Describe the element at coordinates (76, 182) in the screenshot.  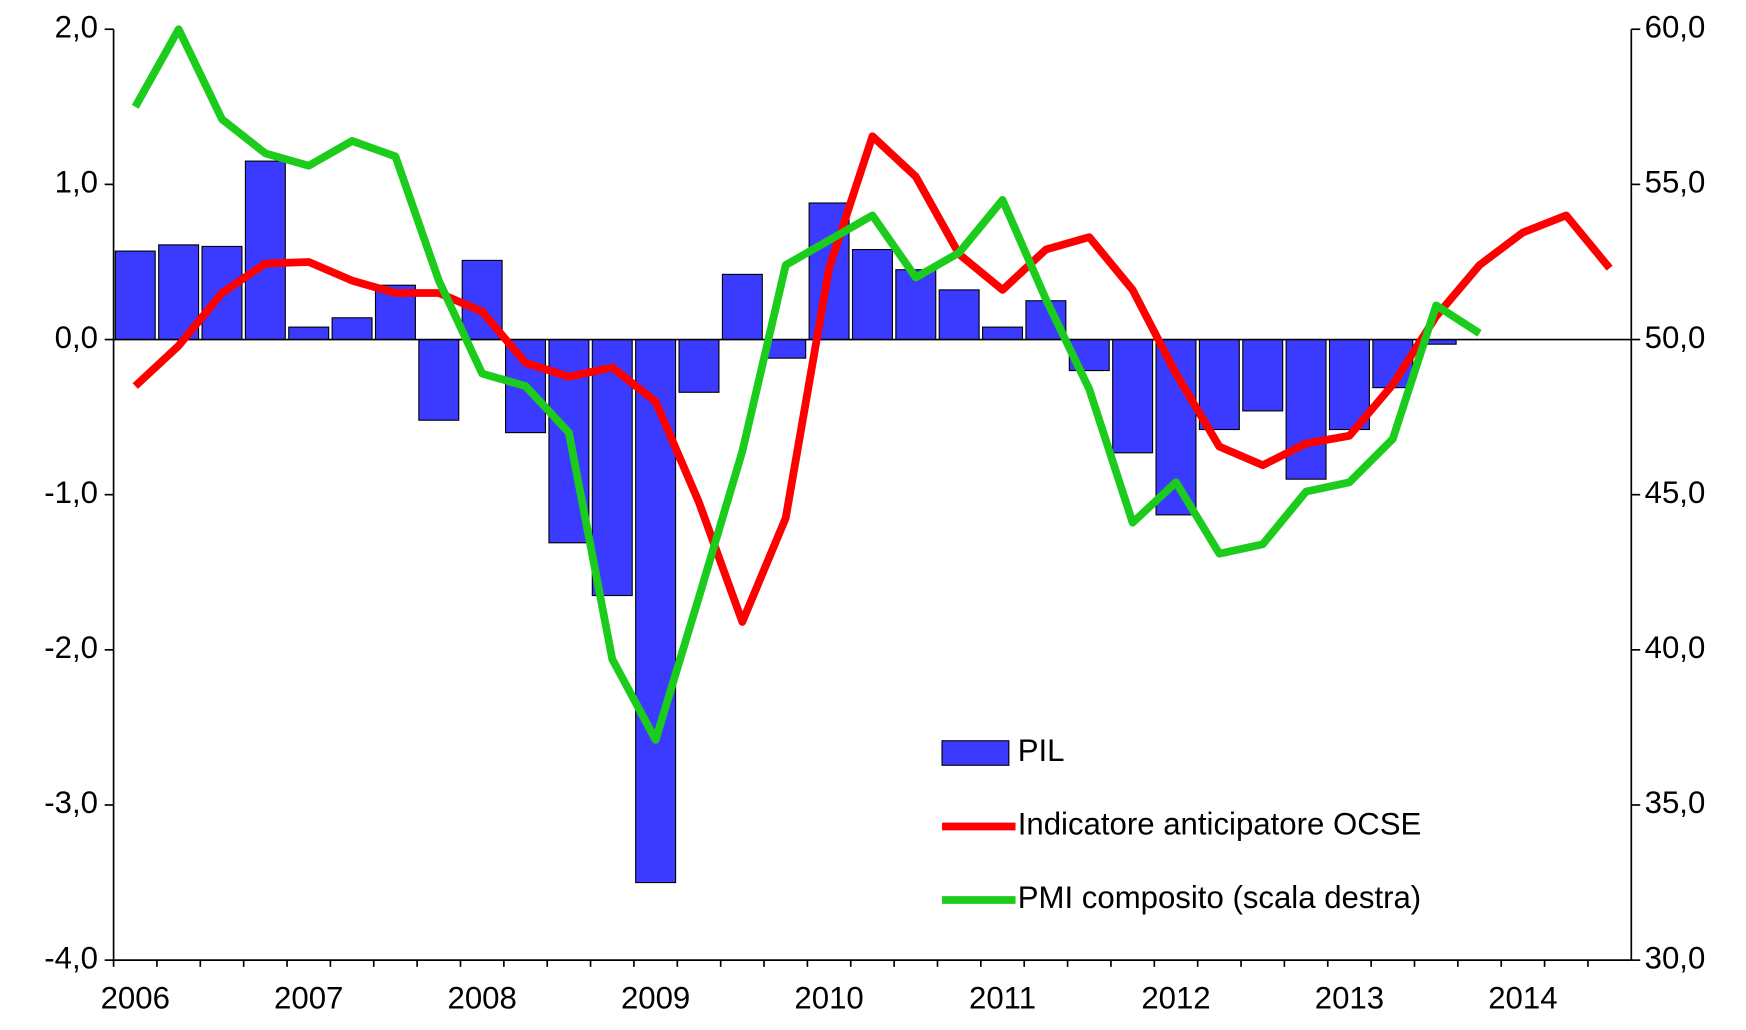
I see `y-tick-label: 1,0` at that location.